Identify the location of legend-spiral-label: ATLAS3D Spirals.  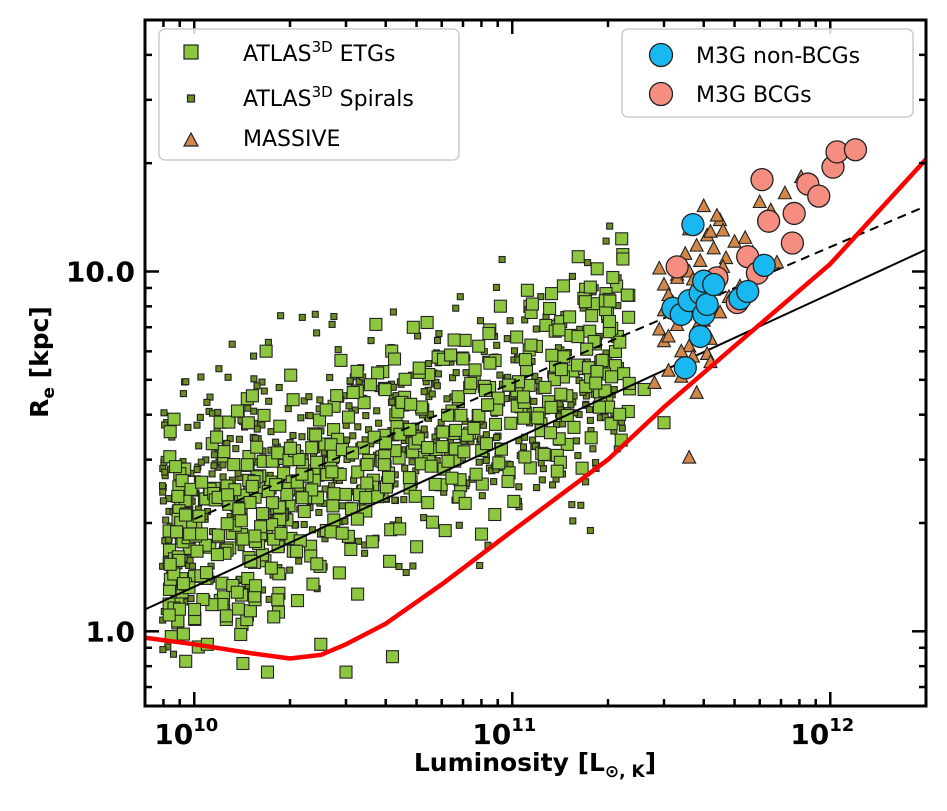
(328, 97).